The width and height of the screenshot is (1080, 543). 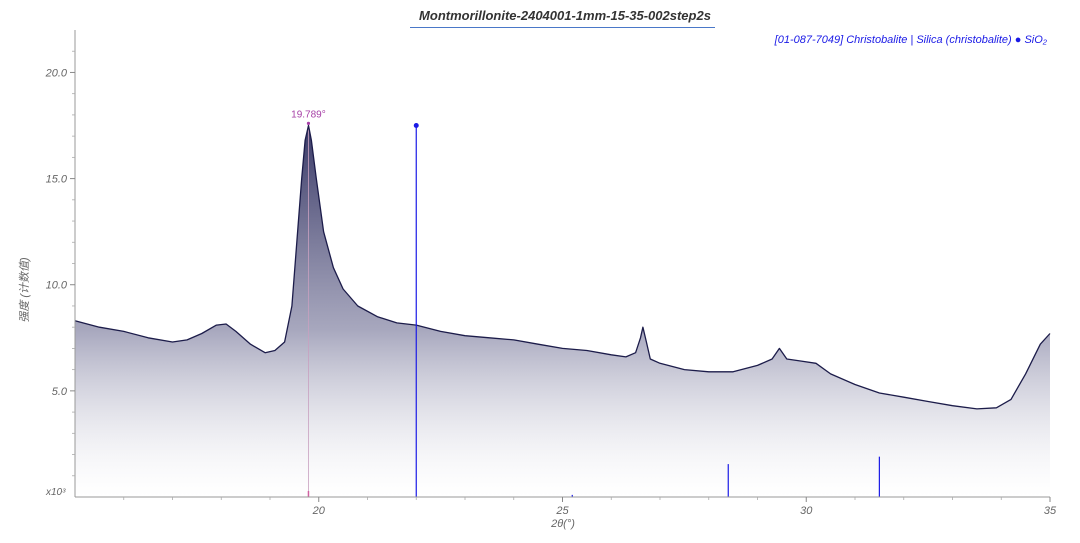 What do you see at coordinates (56, 73) in the screenshot?
I see `y-tick-label-3: 20.0` at bounding box center [56, 73].